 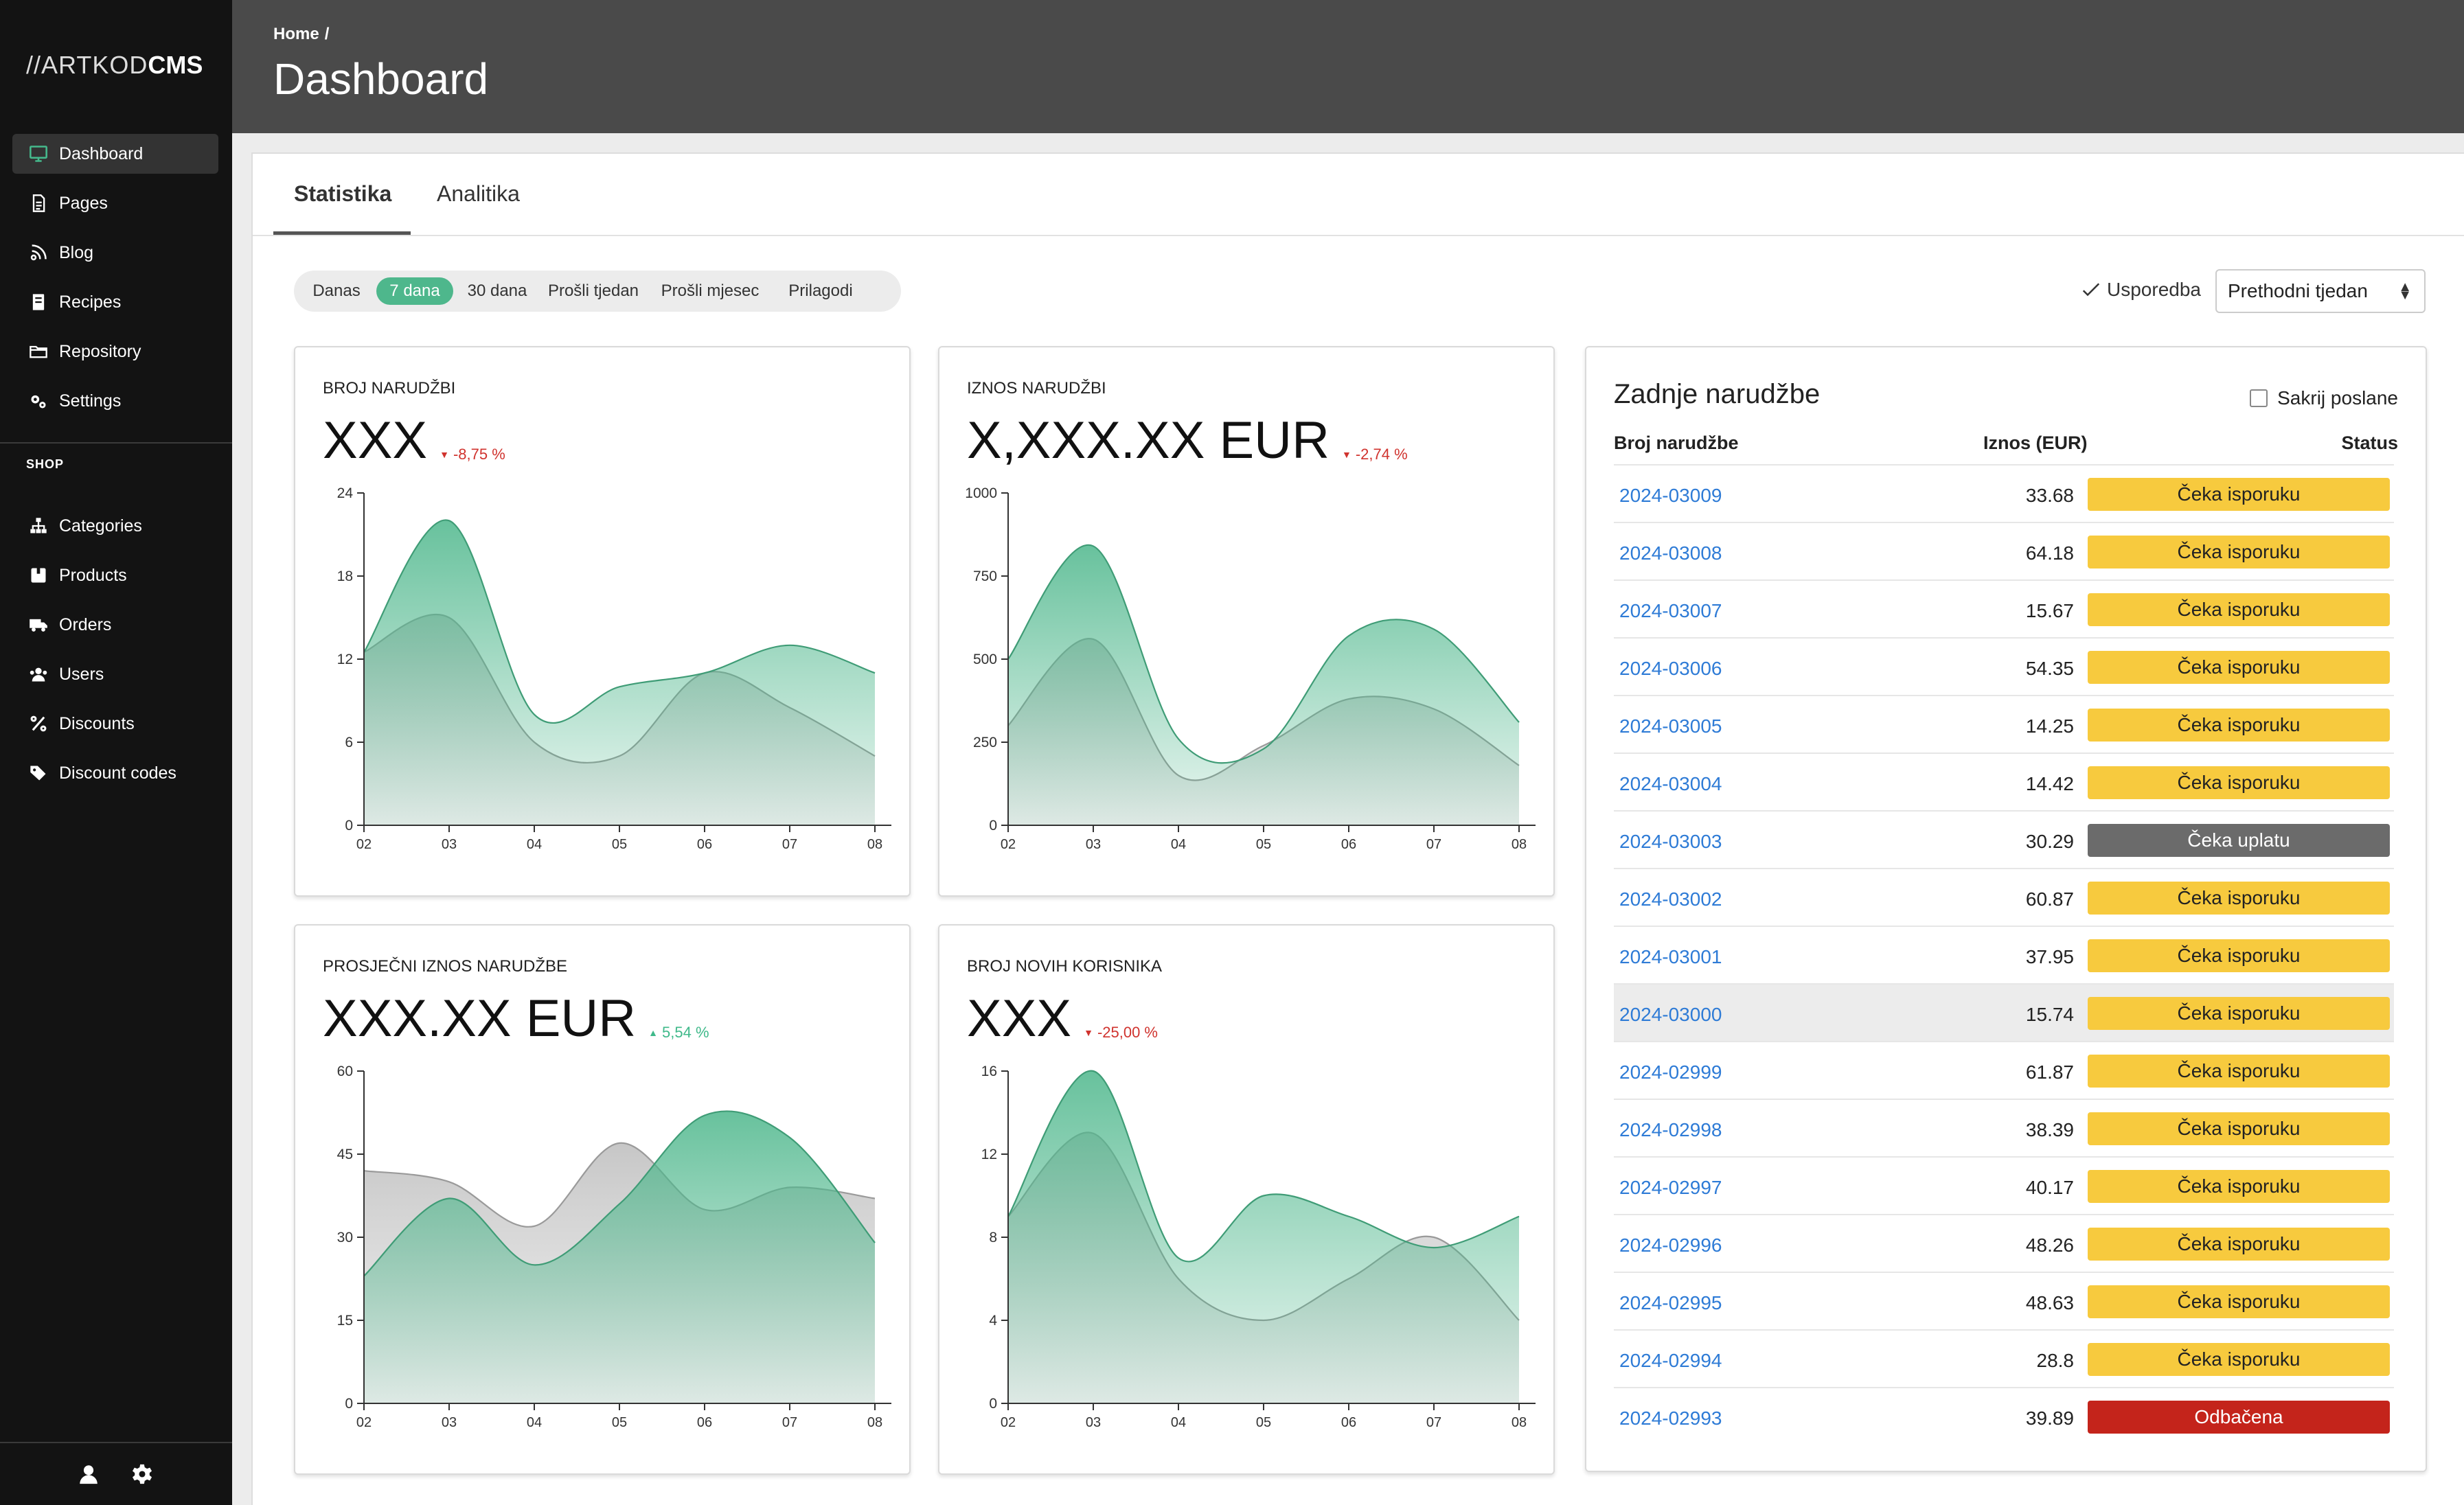 I want to click on sidebar-item-settings: Settings, so click(x=115, y=401).